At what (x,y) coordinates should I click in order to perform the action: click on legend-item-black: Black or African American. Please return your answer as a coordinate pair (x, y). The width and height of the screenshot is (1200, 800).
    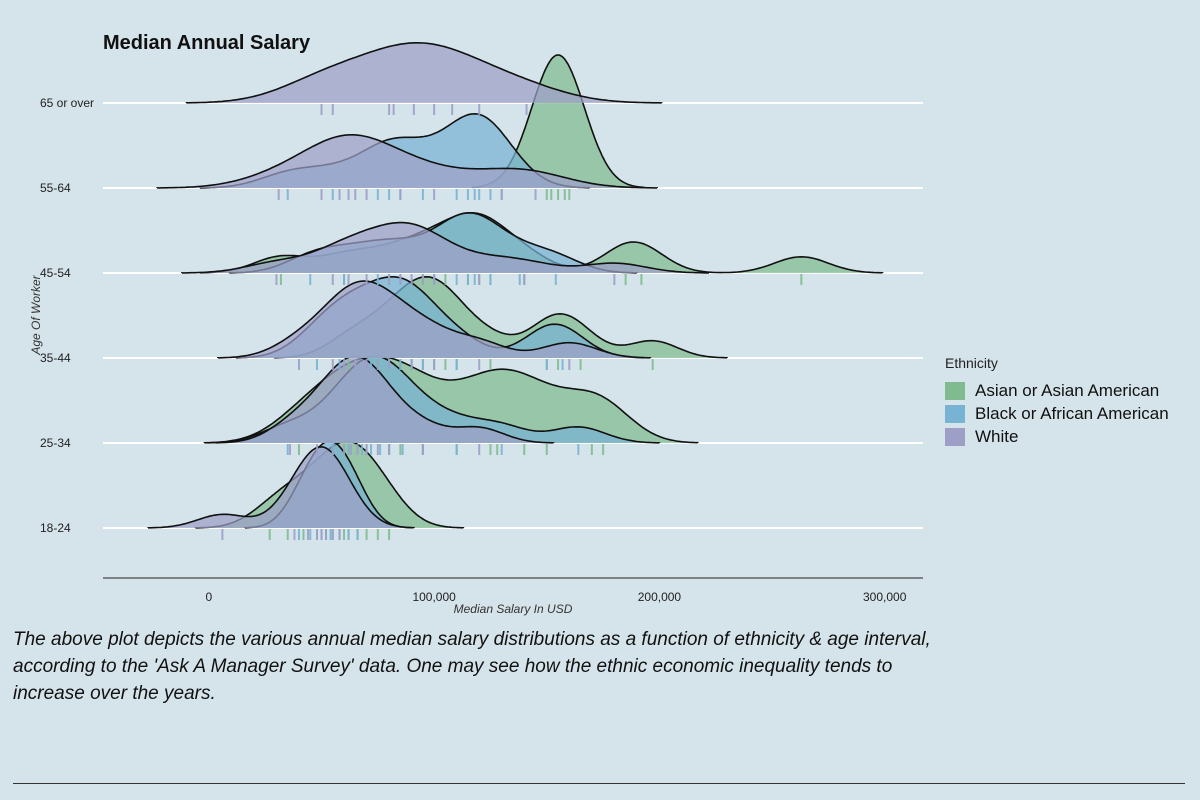
    Looking at the image, I should click on (1057, 413).